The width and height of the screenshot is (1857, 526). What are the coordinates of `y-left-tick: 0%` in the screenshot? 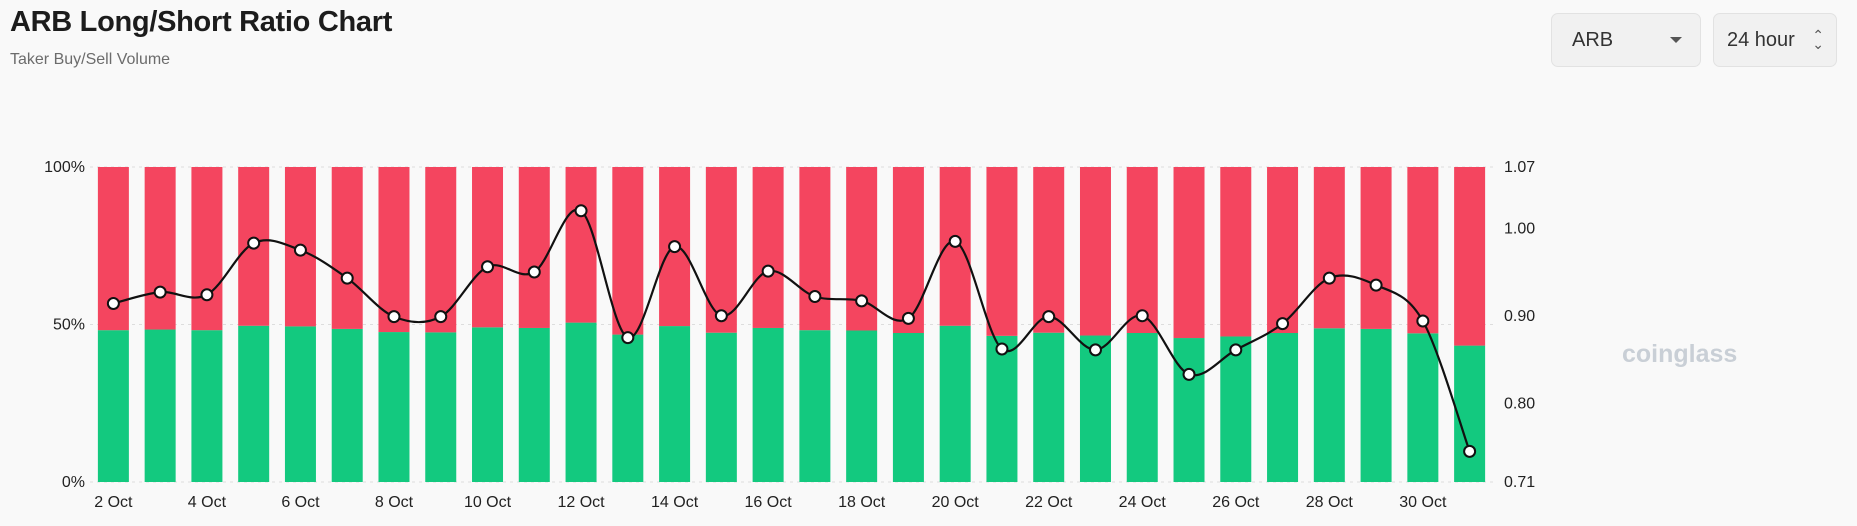 It's located at (73, 482).